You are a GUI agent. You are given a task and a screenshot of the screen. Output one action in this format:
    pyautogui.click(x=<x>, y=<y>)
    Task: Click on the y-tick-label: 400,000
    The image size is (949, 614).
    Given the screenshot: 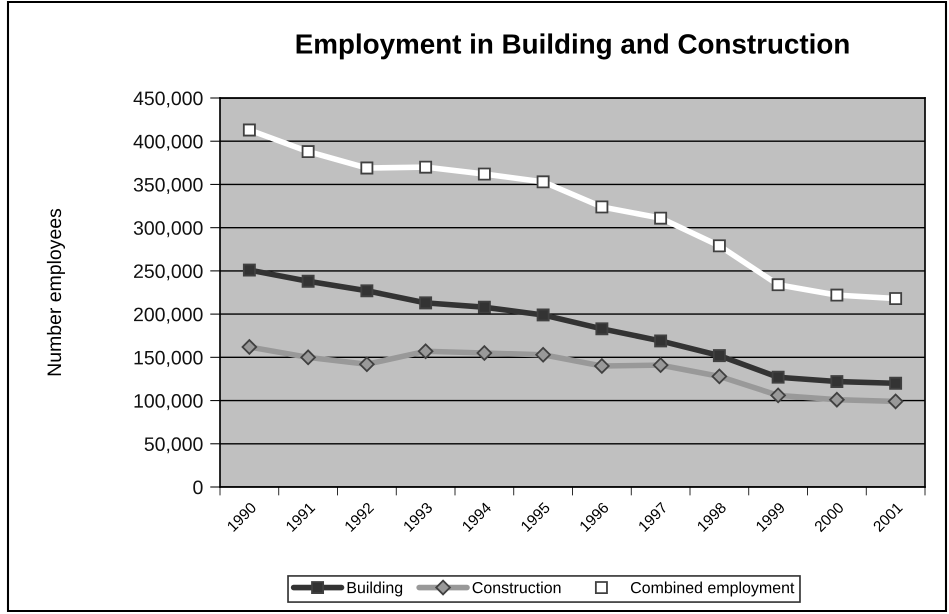 What is the action you would take?
    pyautogui.click(x=168, y=142)
    